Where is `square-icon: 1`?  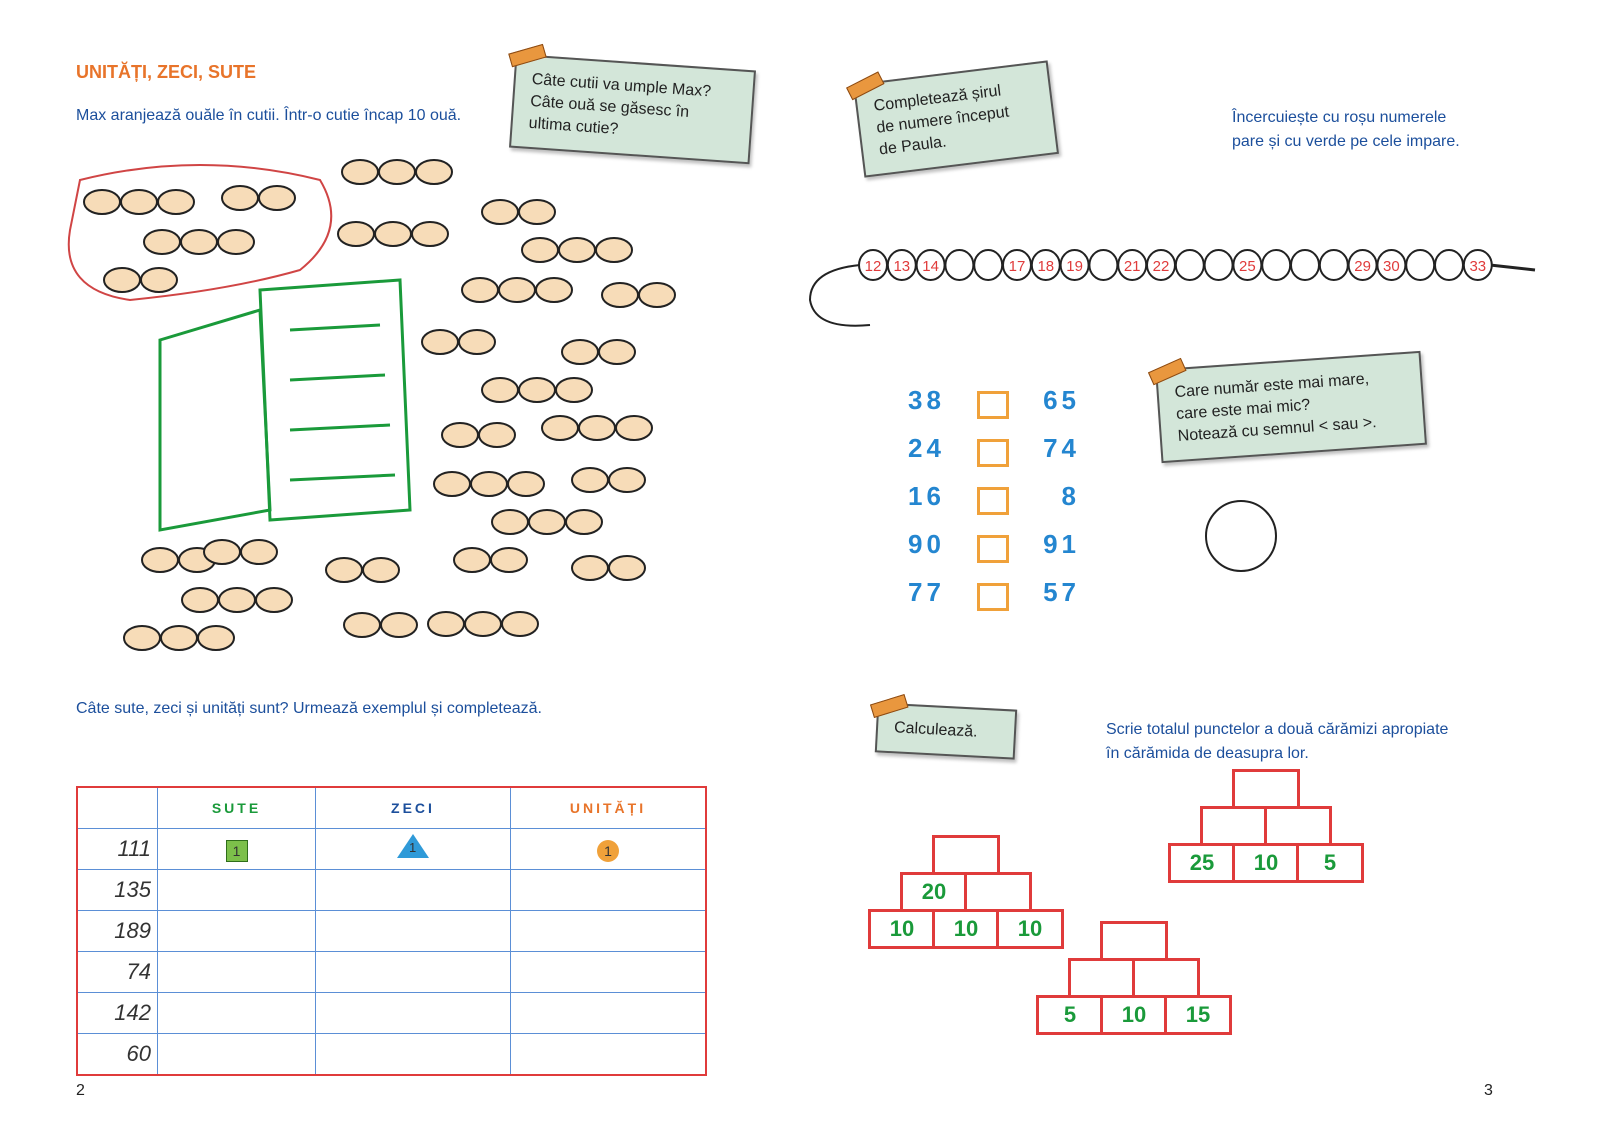
square-icon: 1 is located at coordinates (236, 851).